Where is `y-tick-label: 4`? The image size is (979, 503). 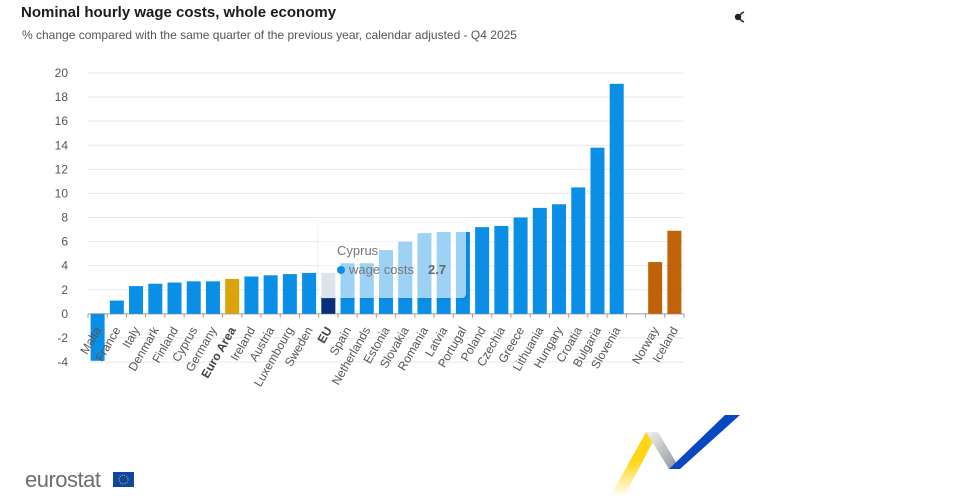
y-tick-label: 4 is located at coordinates (64, 266).